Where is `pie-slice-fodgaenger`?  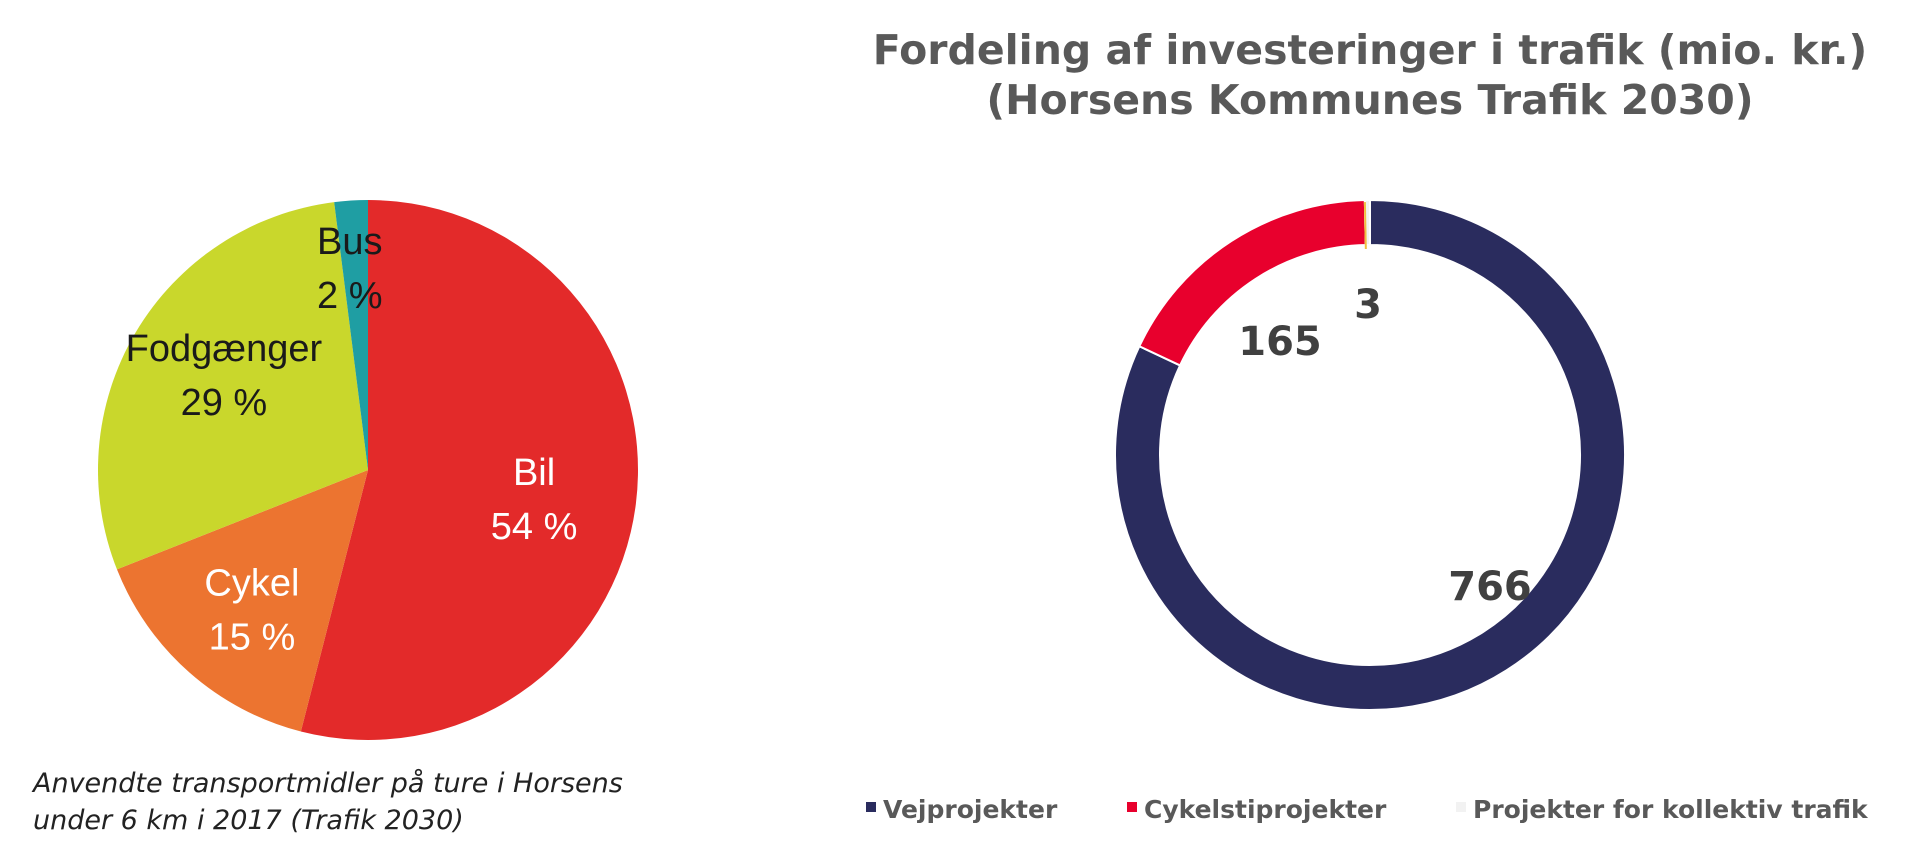
pie-slice-fodgaenger is located at coordinates (233, 386).